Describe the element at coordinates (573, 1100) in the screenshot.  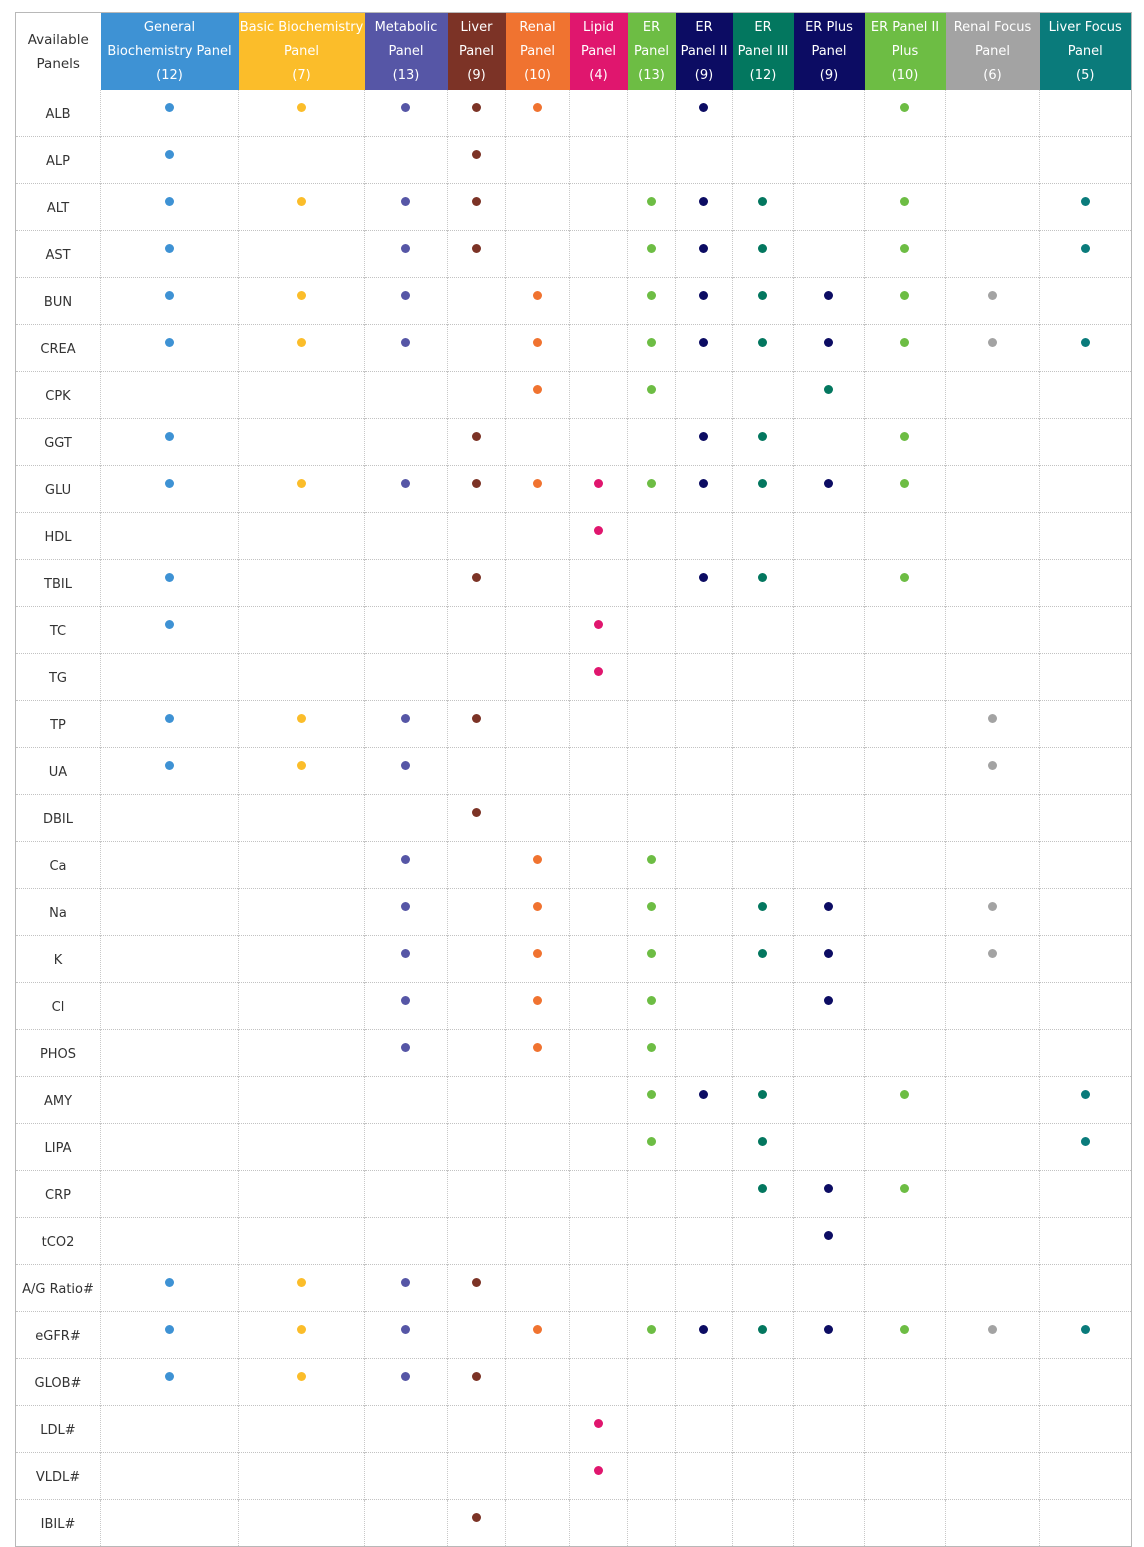
I see `table-row: AMY` at that location.